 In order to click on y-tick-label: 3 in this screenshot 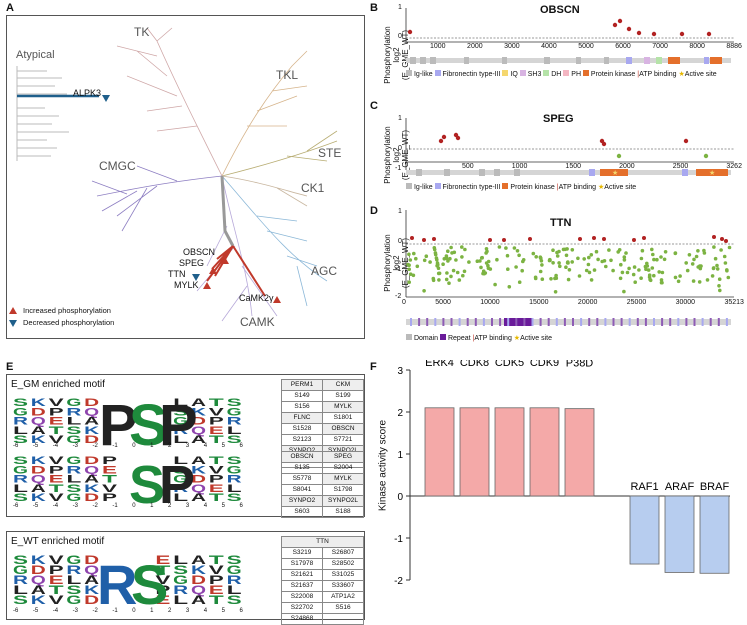, I will do `click(400, 371)`.